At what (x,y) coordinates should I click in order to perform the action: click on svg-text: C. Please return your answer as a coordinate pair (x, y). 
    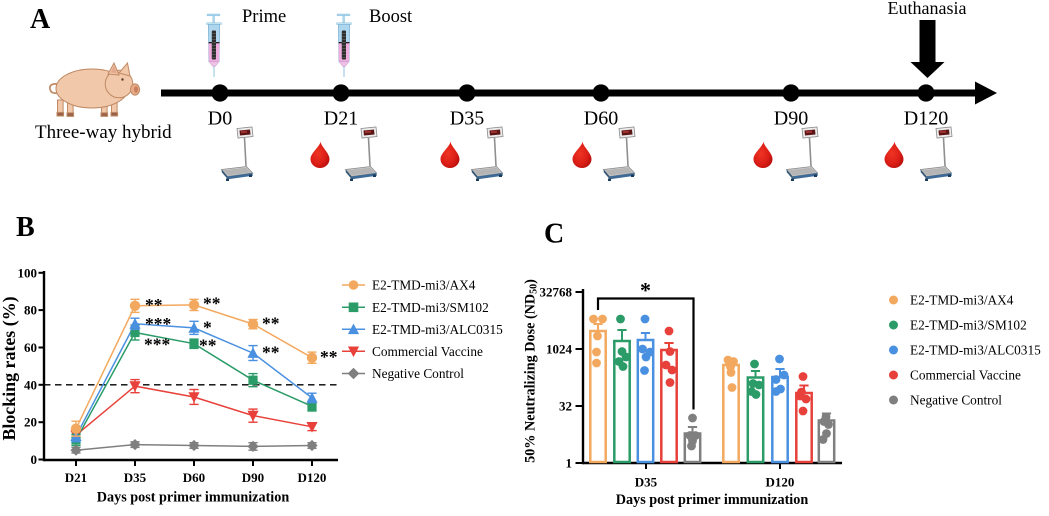
    Looking at the image, I should click on (554, 234).